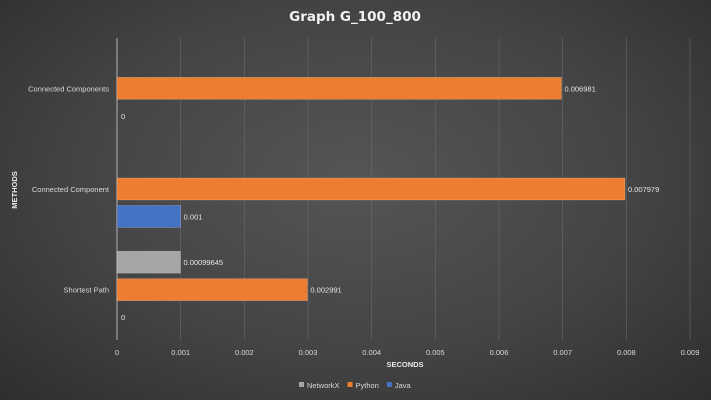 The width and height of the screenshot is (711, 400). Describe the element at coordinates (389, 384) in the screenshot. I see `legend-swatch-java` at that location.